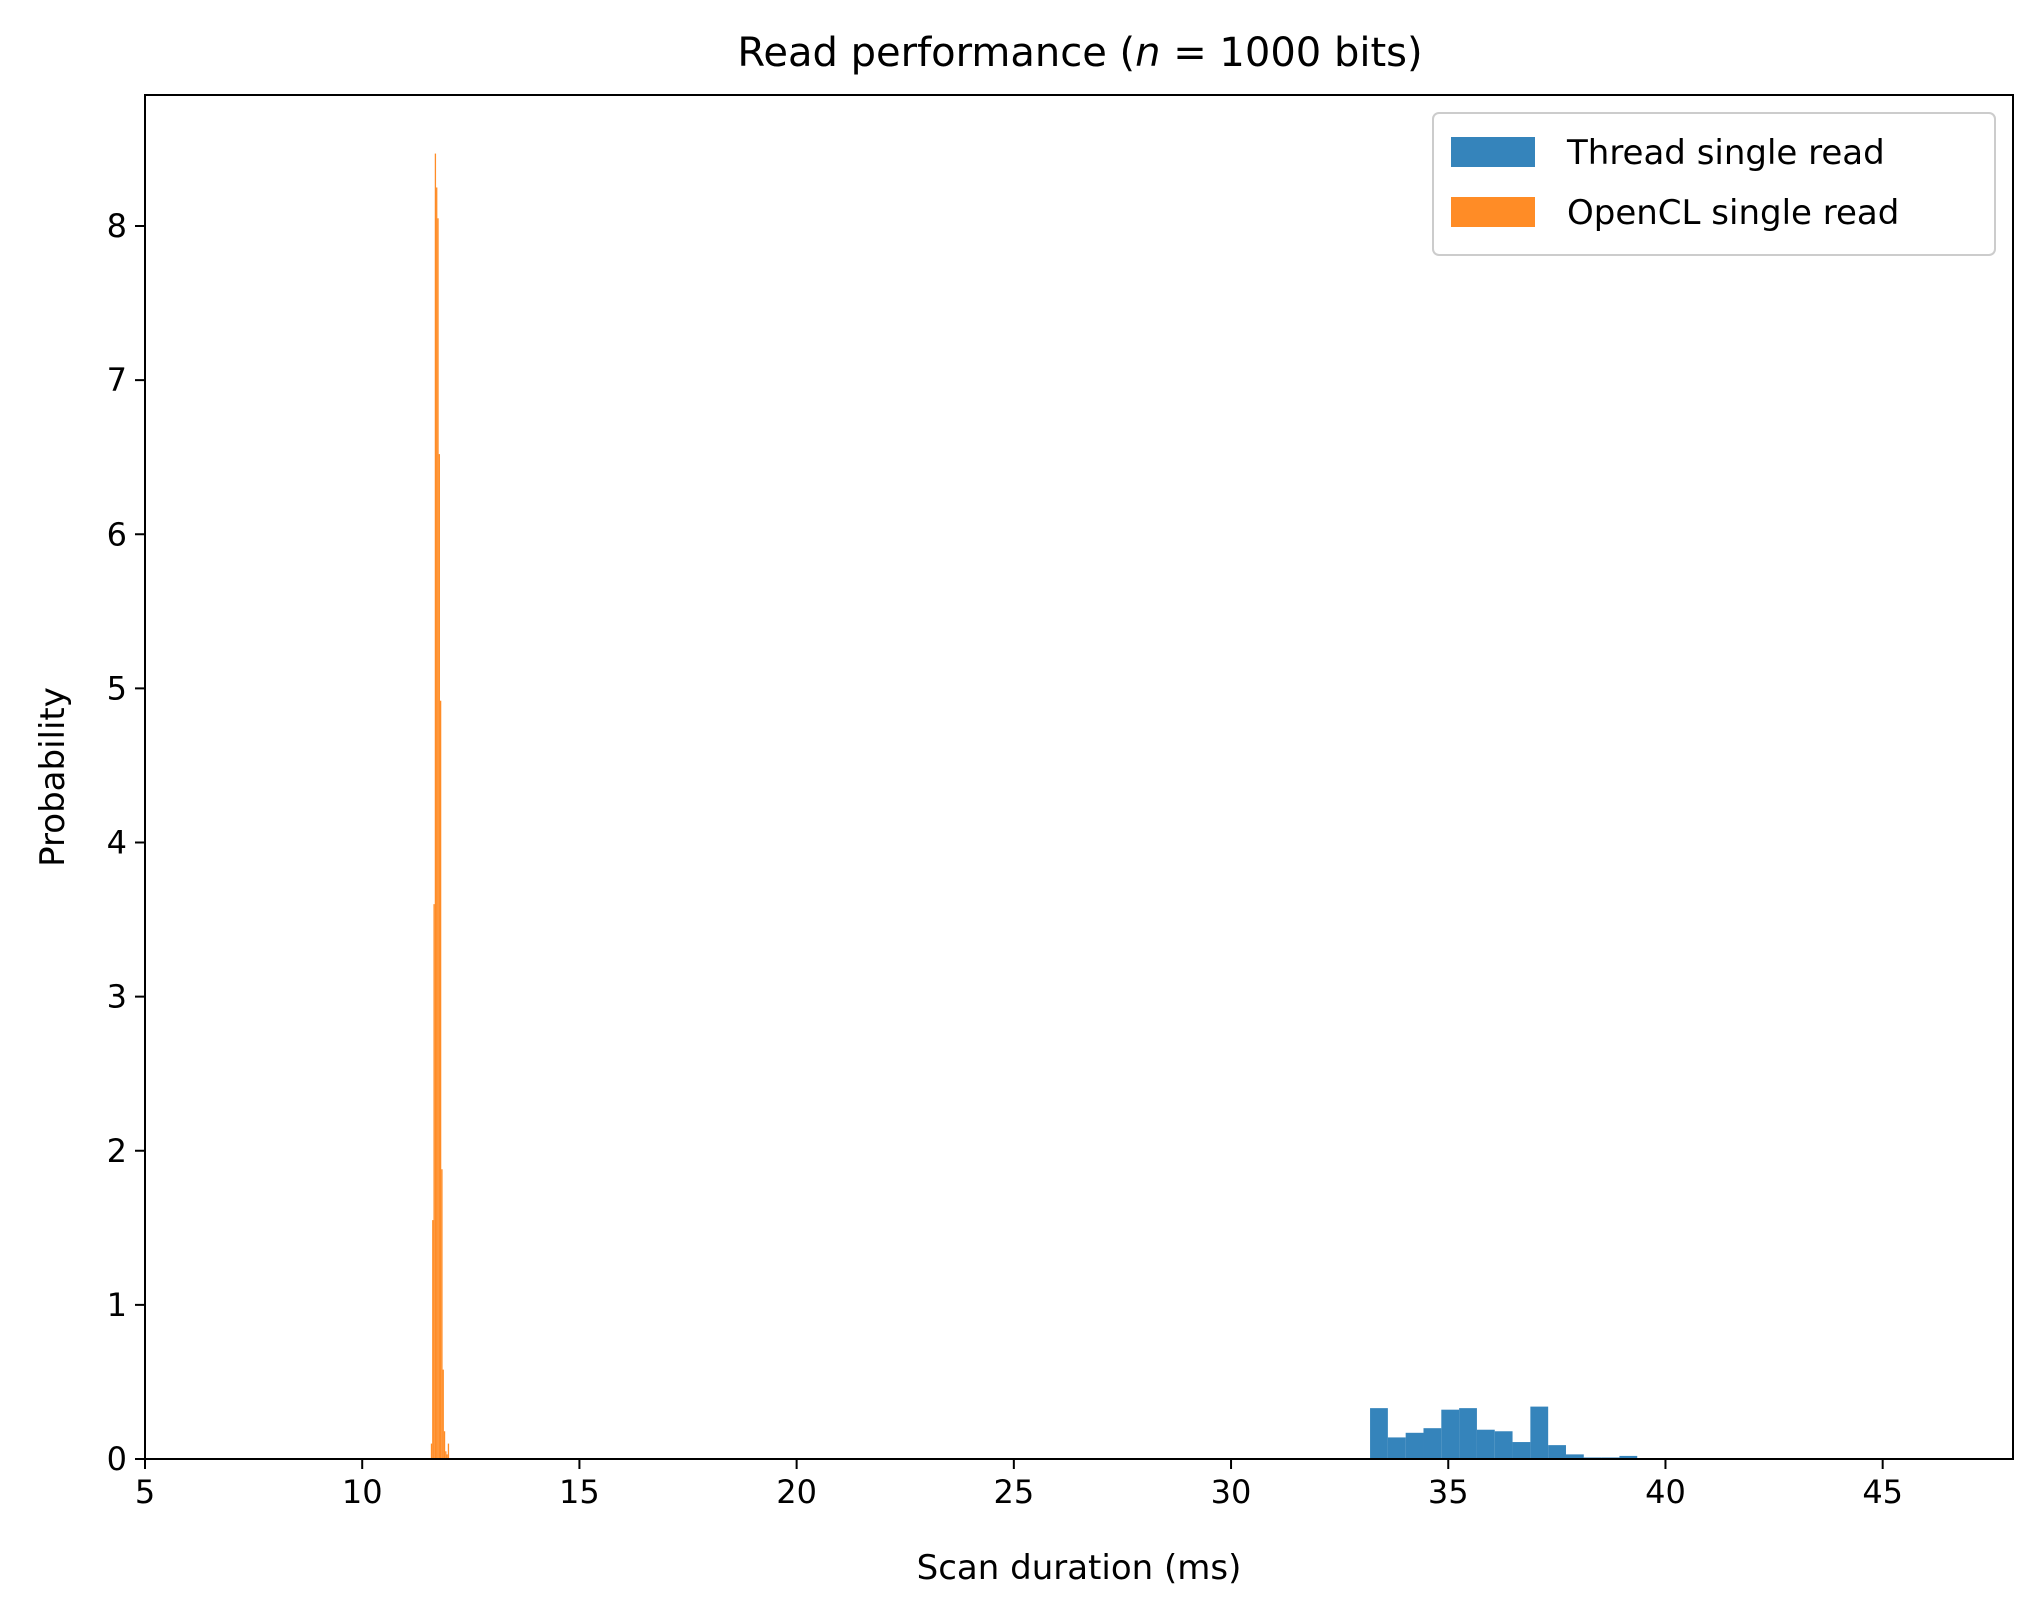 The width and height of the screenshot is (2037, 1613). What do you see at coordinates (1493, 152) in the screenshot?
I see `legend-swatch-thread` at bounding box center [1493, 152].